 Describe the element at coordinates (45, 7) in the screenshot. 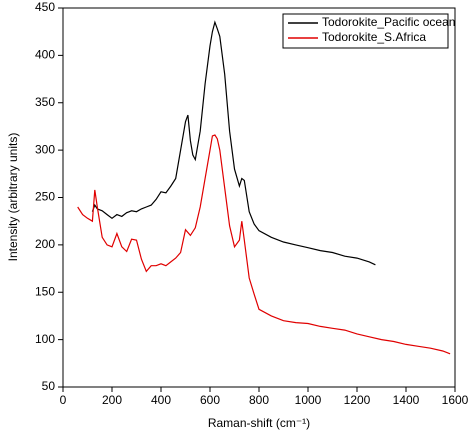

I see `y-tick-label: 450` at that location.